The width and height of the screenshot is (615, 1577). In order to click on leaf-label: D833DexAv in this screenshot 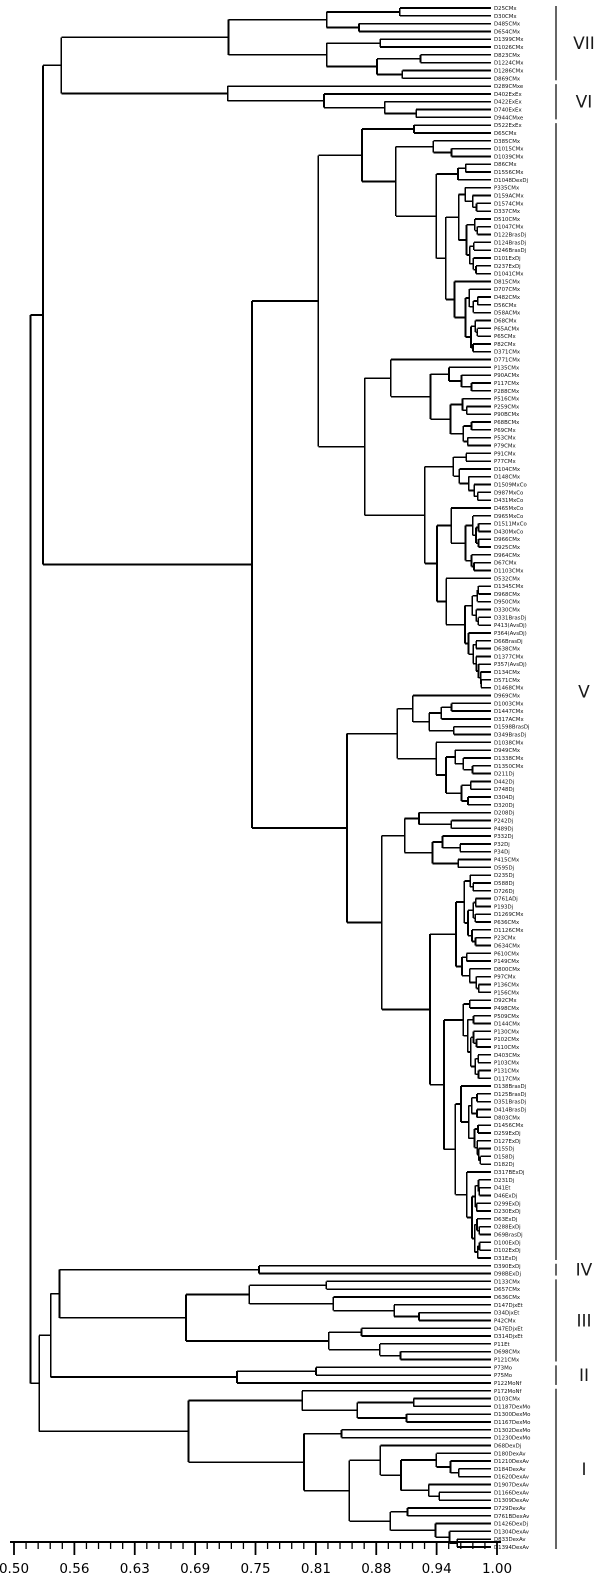, I will do `click(510, 1540)`.